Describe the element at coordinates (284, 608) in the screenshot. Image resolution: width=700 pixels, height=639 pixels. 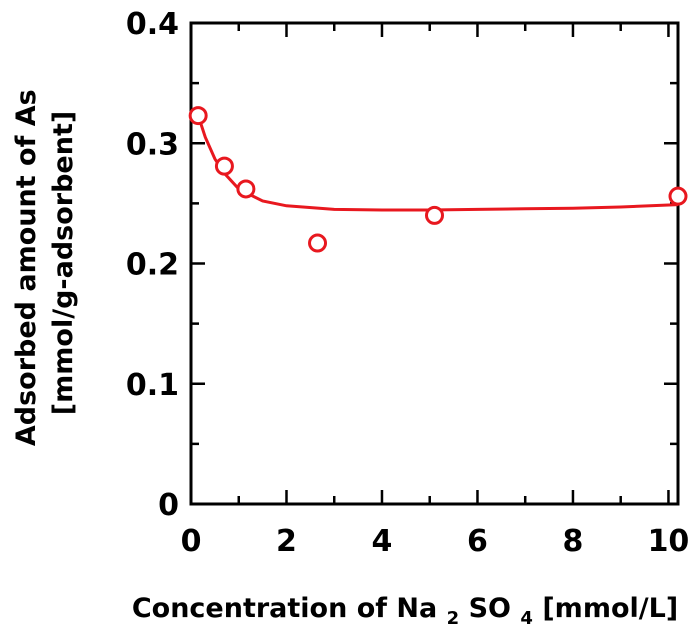
I see `x-axis-title-part: Concentration of Na` at that location.